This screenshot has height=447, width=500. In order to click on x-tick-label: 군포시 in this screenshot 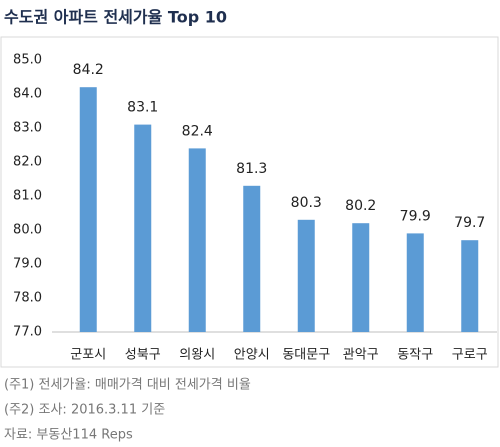, I will do `click(88, 355)`.